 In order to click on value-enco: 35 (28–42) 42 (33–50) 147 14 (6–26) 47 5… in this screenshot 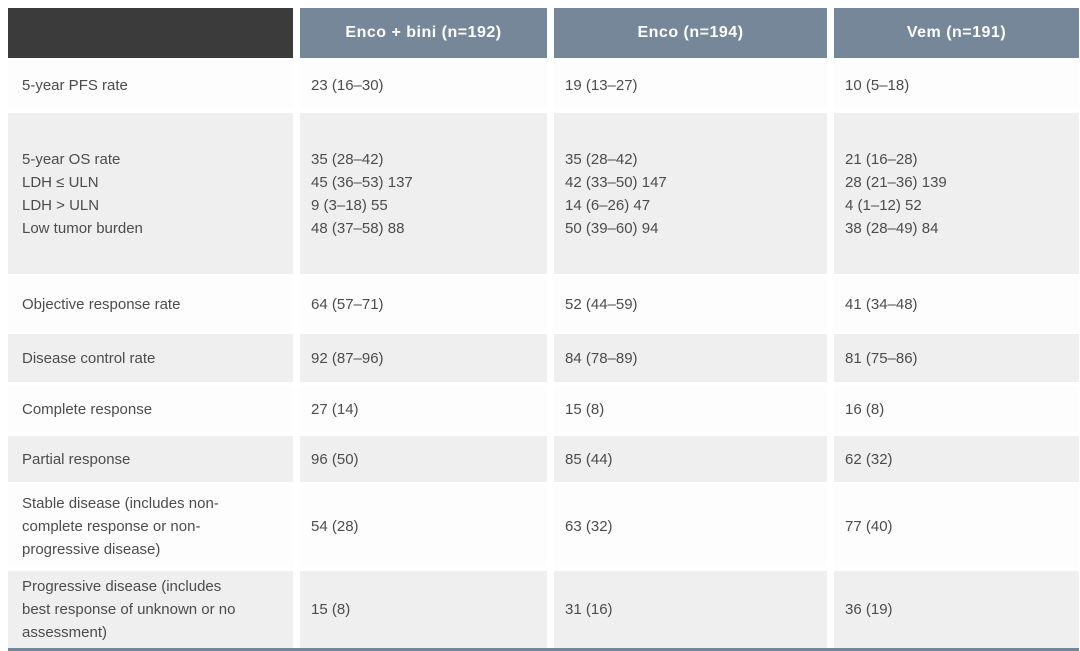, I will do `click(690, 193)`.